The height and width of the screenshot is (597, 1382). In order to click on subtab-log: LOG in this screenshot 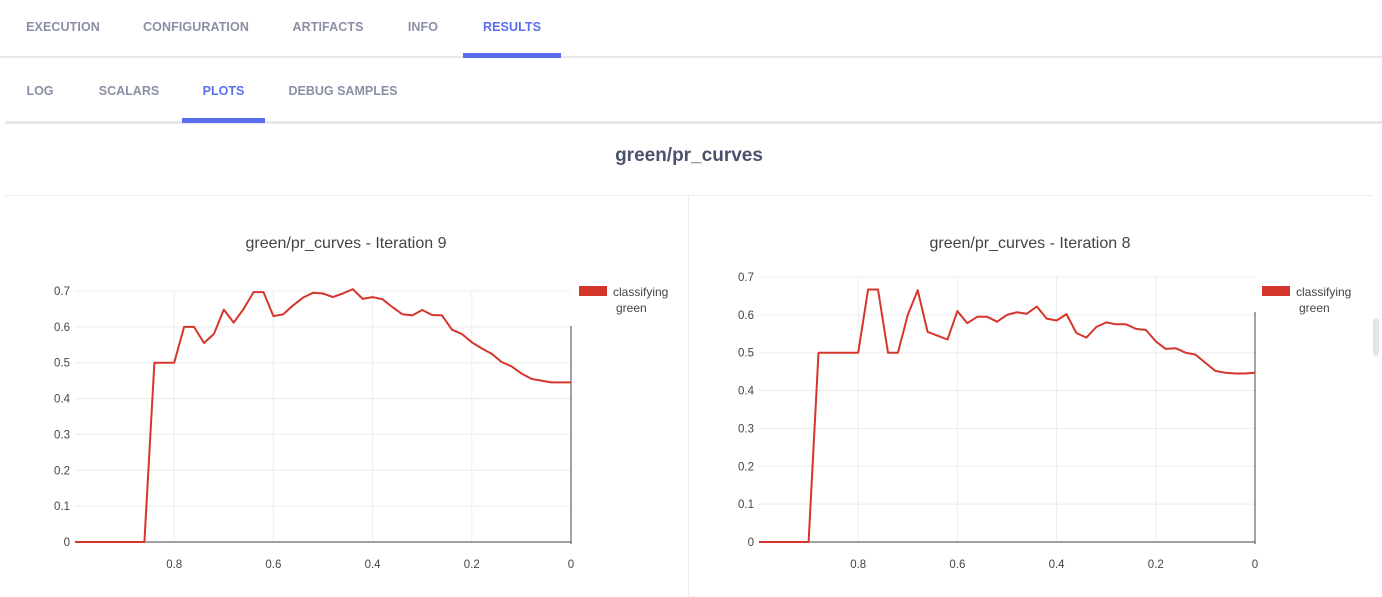, I will do `click(40, 91)`.